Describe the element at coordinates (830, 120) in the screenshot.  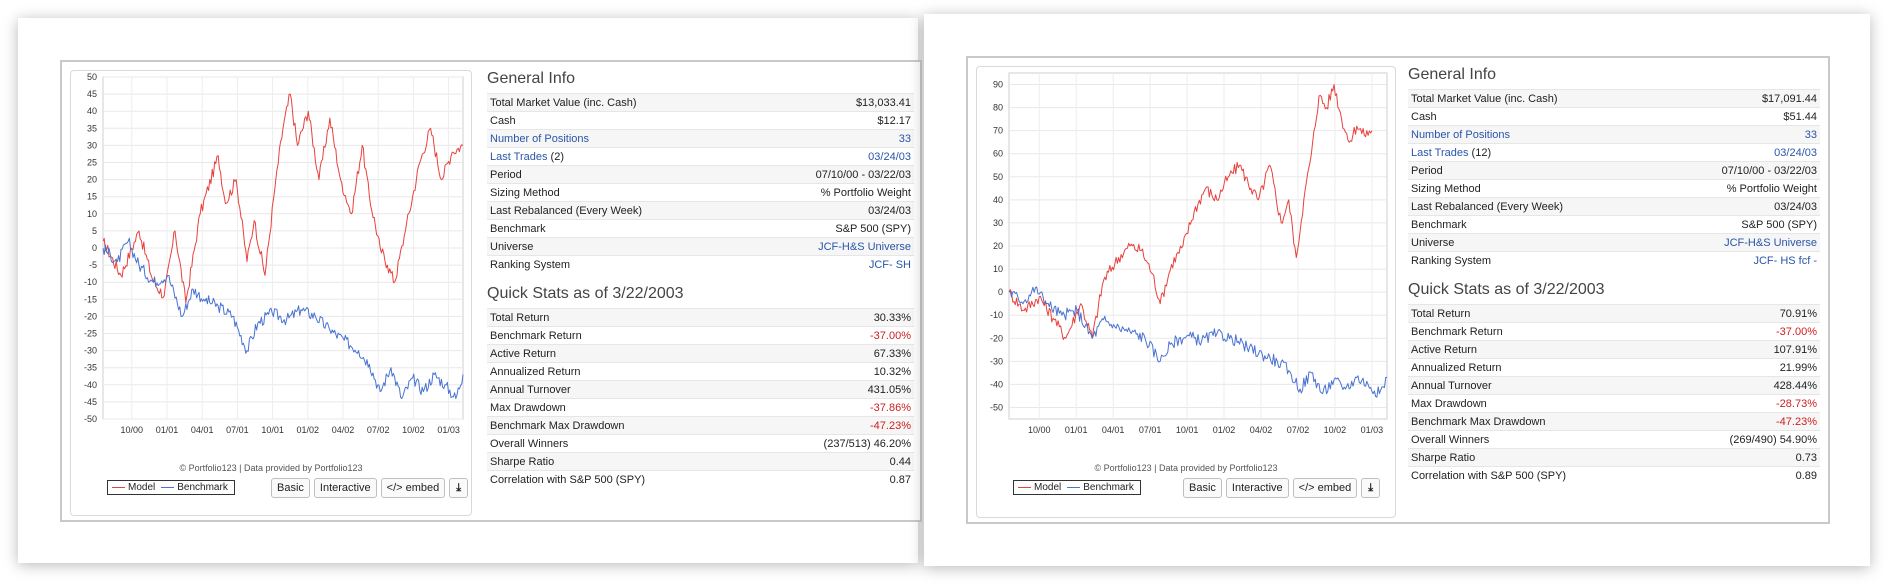
I see `row-value: $12.17` at that location.